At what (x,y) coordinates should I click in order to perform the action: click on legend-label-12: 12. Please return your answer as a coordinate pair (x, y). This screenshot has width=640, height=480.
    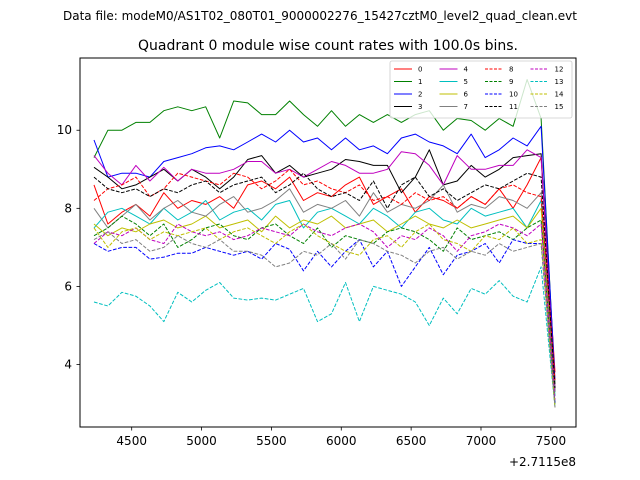
    Looking at the image, I should click on (559, 70).